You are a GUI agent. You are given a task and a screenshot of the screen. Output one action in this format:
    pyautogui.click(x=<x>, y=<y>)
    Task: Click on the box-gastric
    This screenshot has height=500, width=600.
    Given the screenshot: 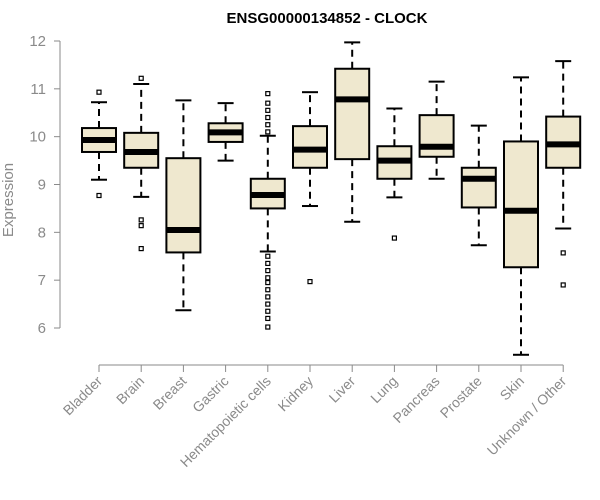 What is the action you would take?
    pyautogui.click(x=225, y=132)
    